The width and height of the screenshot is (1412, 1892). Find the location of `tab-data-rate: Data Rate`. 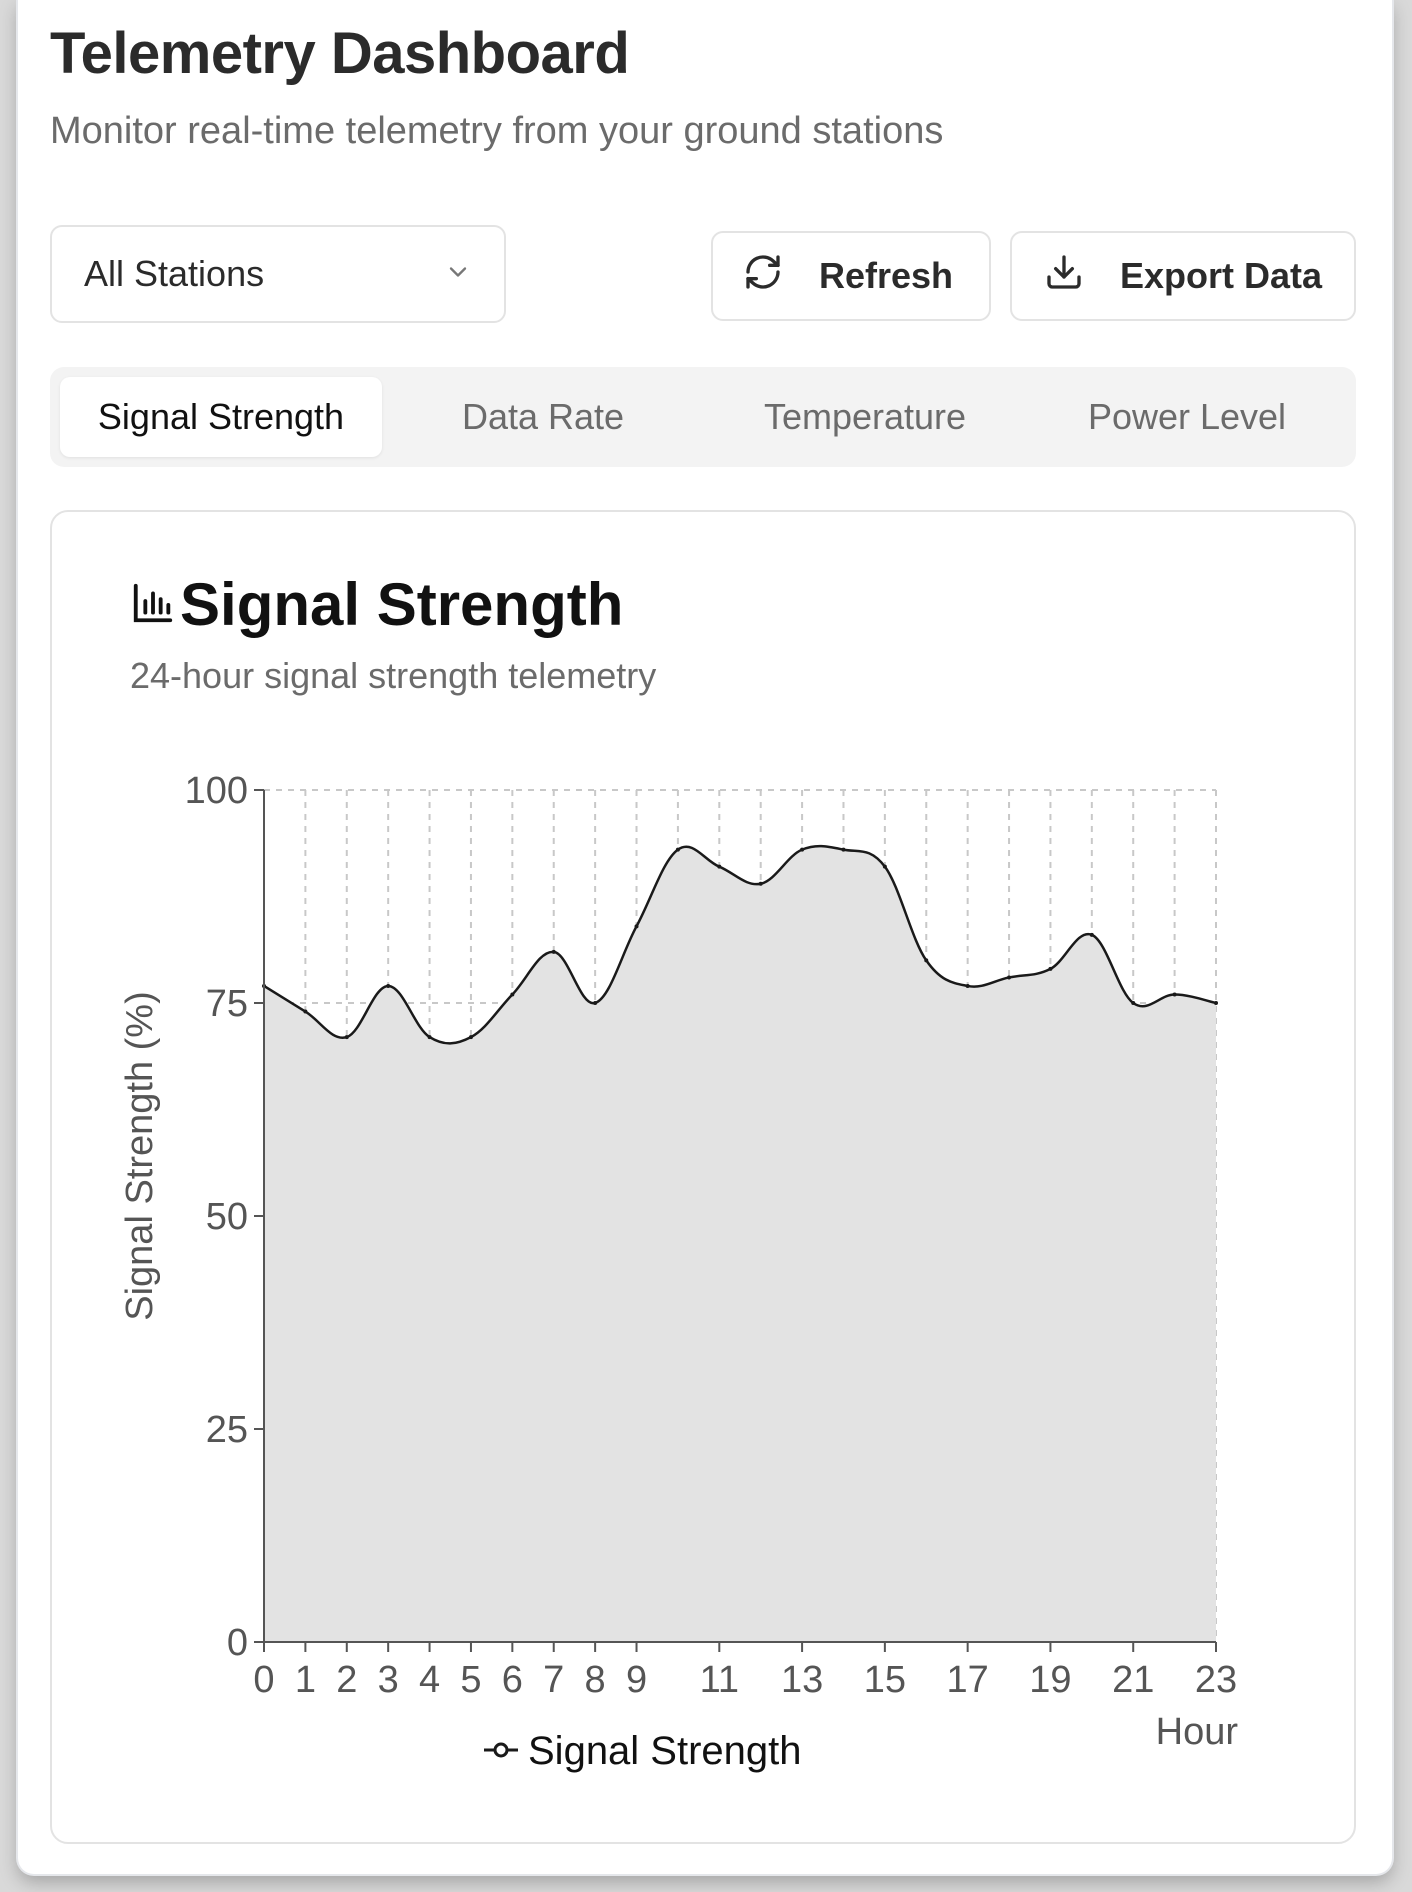

tab-data-rate: Data Rate is located at coordinates (543, 416).